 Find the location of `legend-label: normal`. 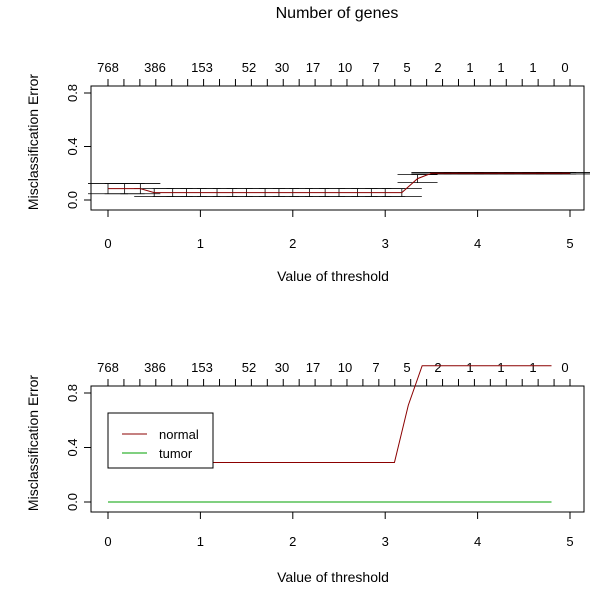

legend-label: normal is located at coordinates (179, 434).